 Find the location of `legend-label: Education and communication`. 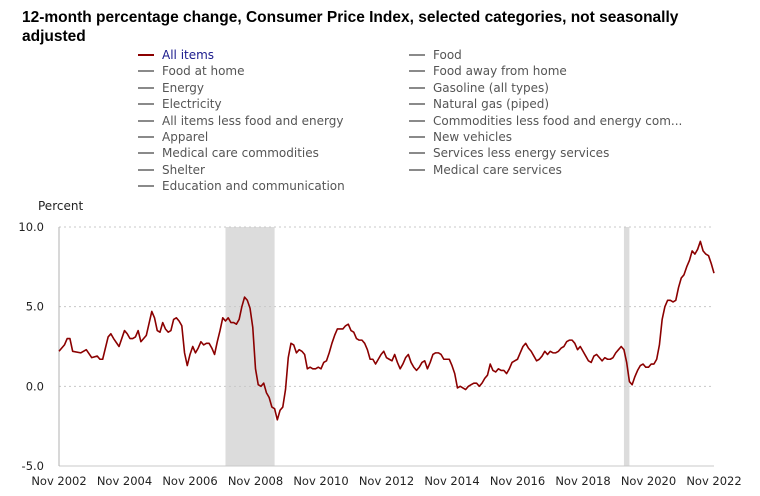

legend-label: Education and communication is located at coordinates (253, 186).